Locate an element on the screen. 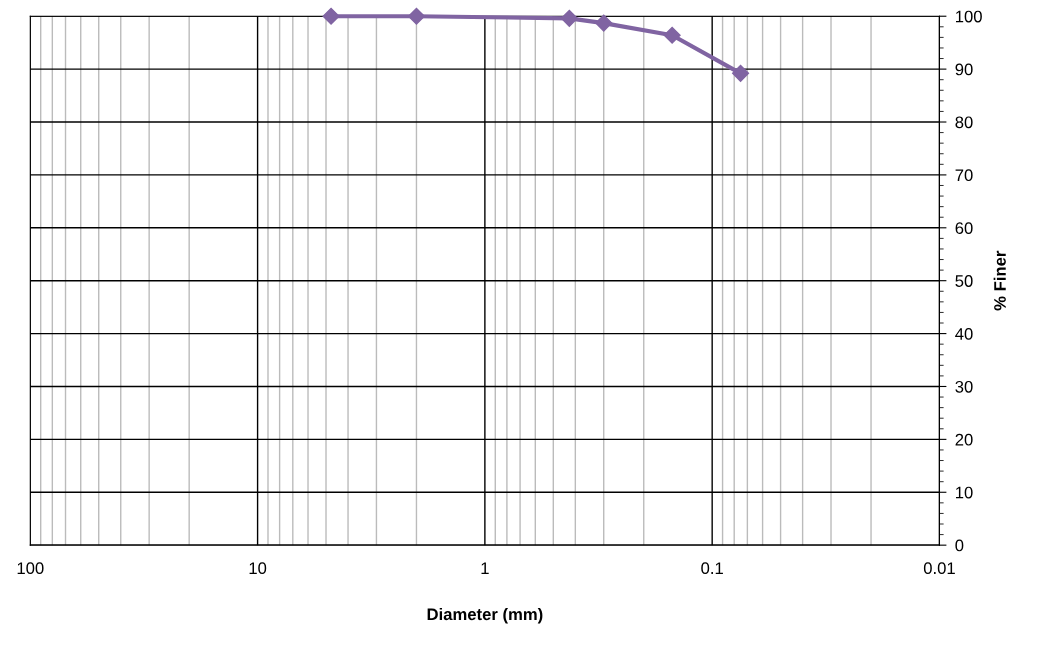 The image size is (1045, 649). y-tick-label: 0 is located at coordinates (959, 545).